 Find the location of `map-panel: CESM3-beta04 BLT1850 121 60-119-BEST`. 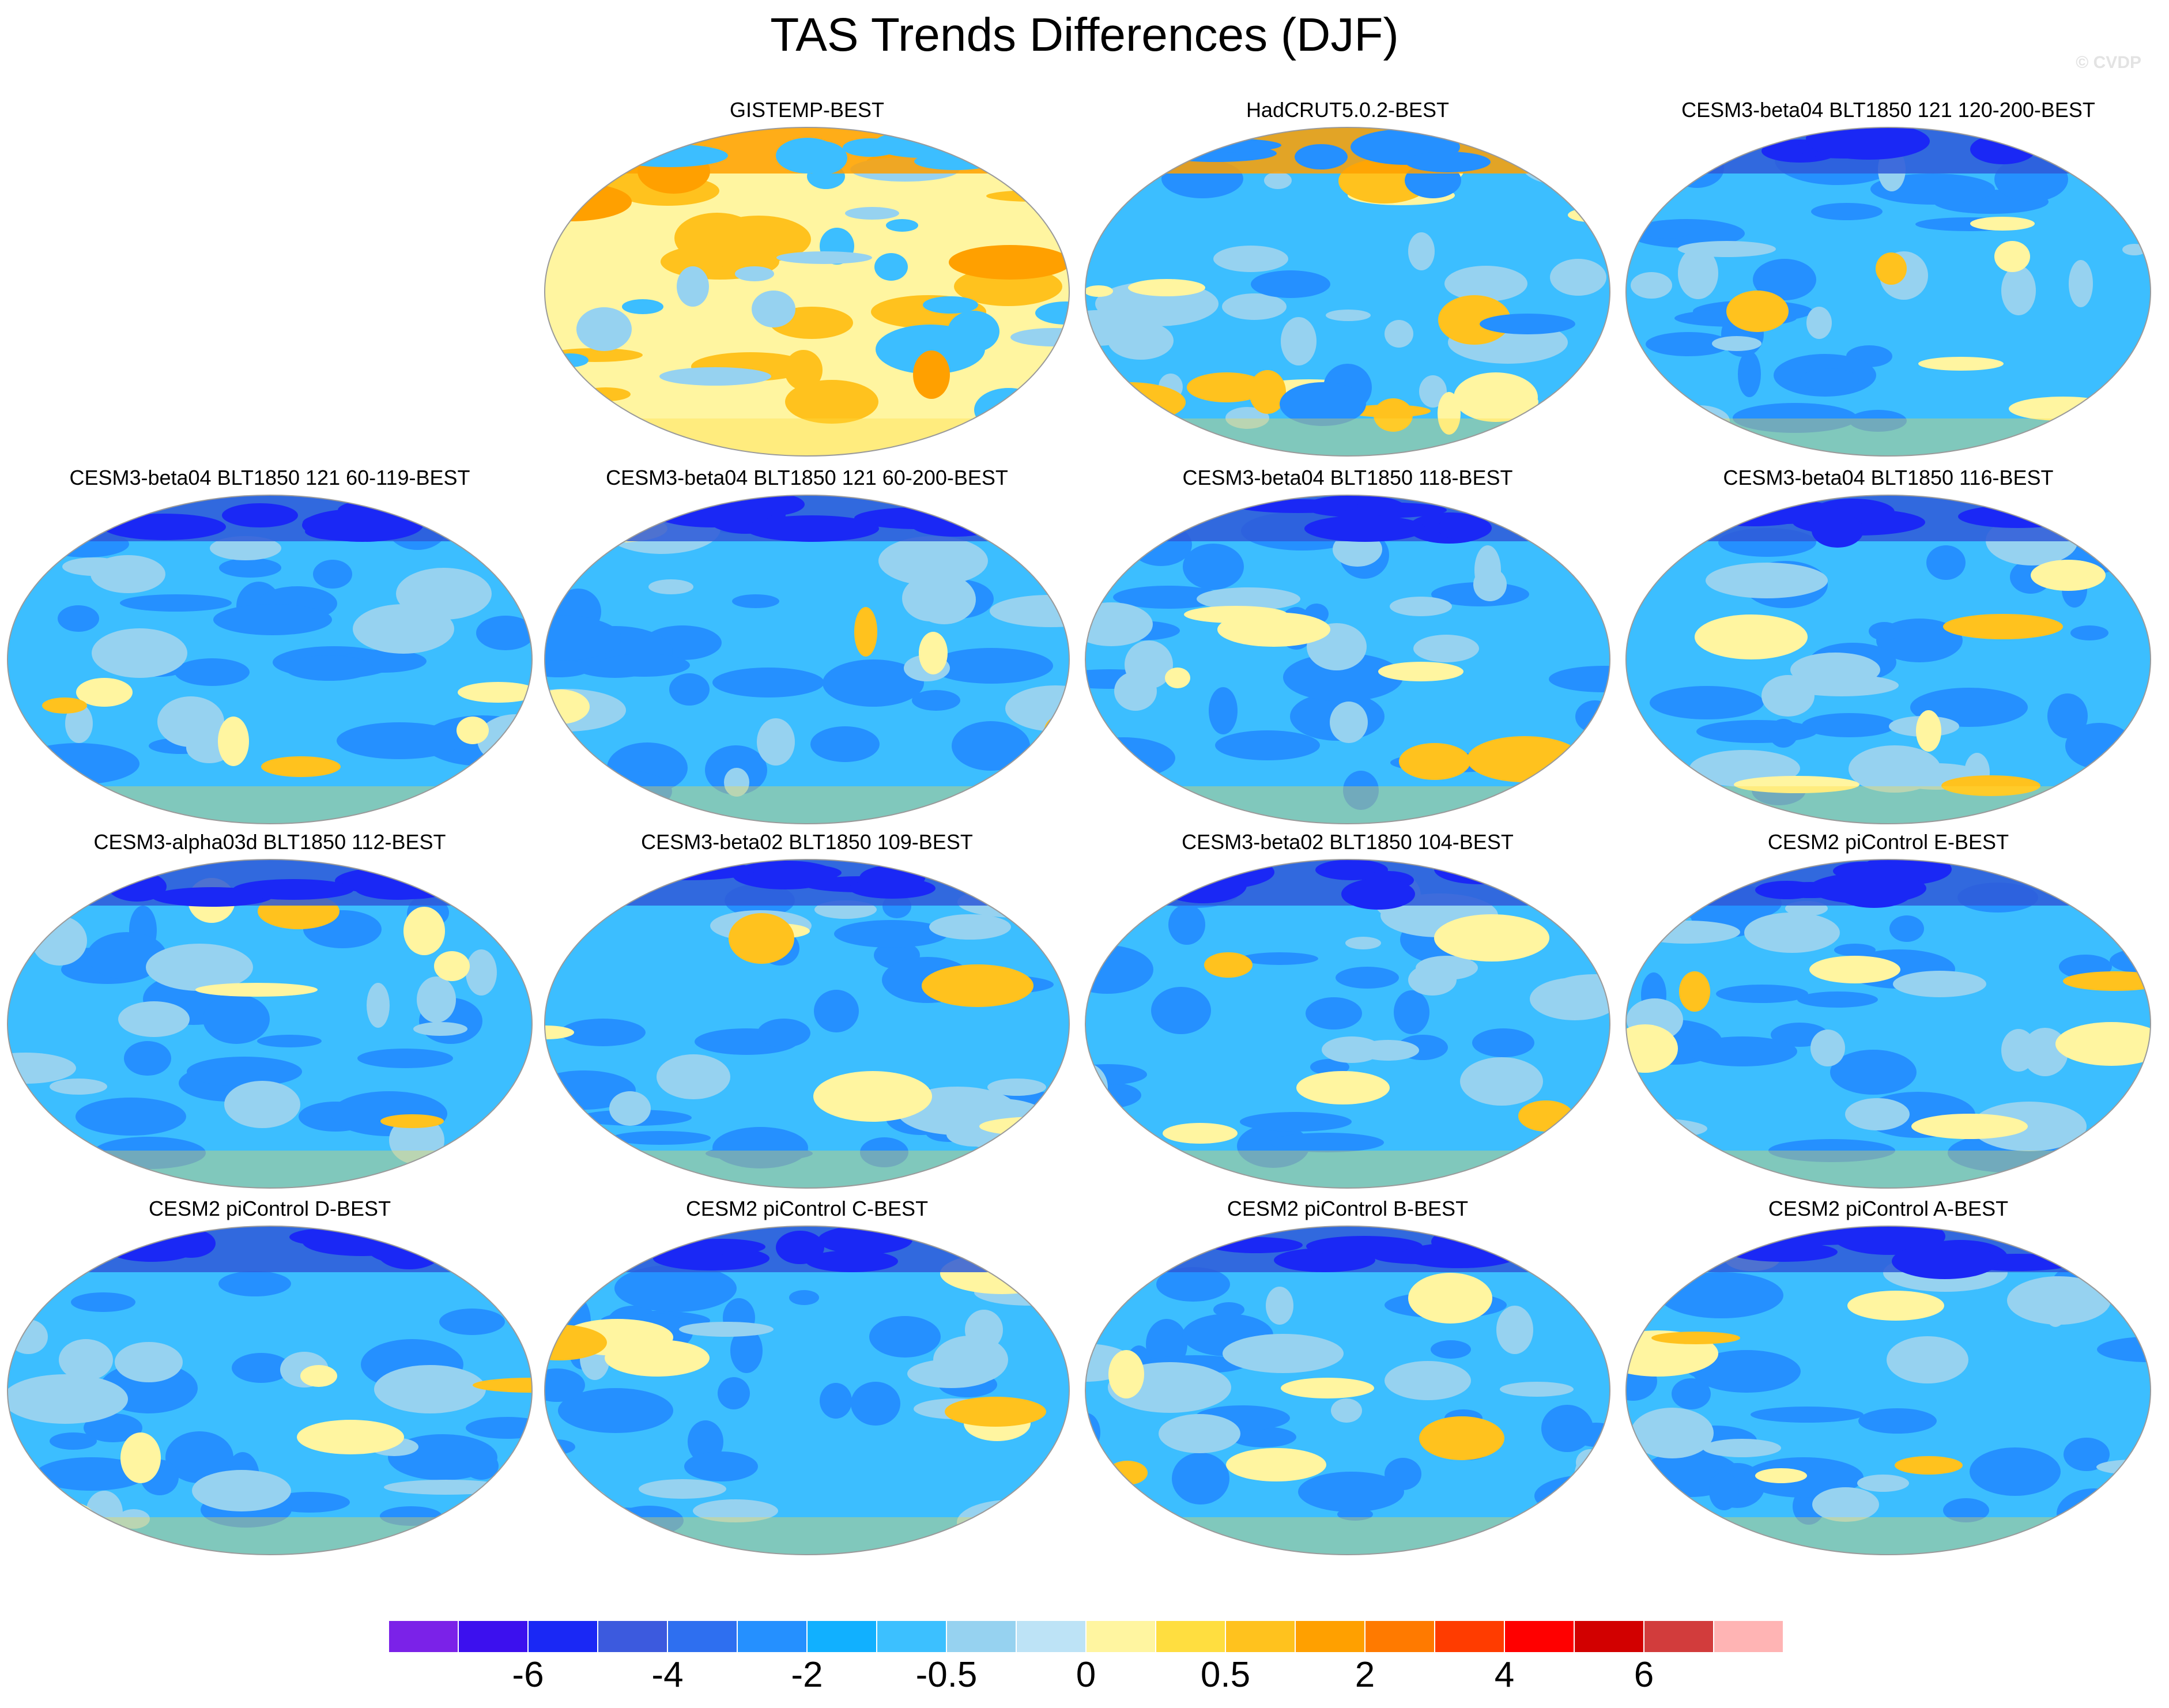

map-panel: CESM3-beta04 BLT1850 121 60-119-BEST is located at coordinates (270, 647).